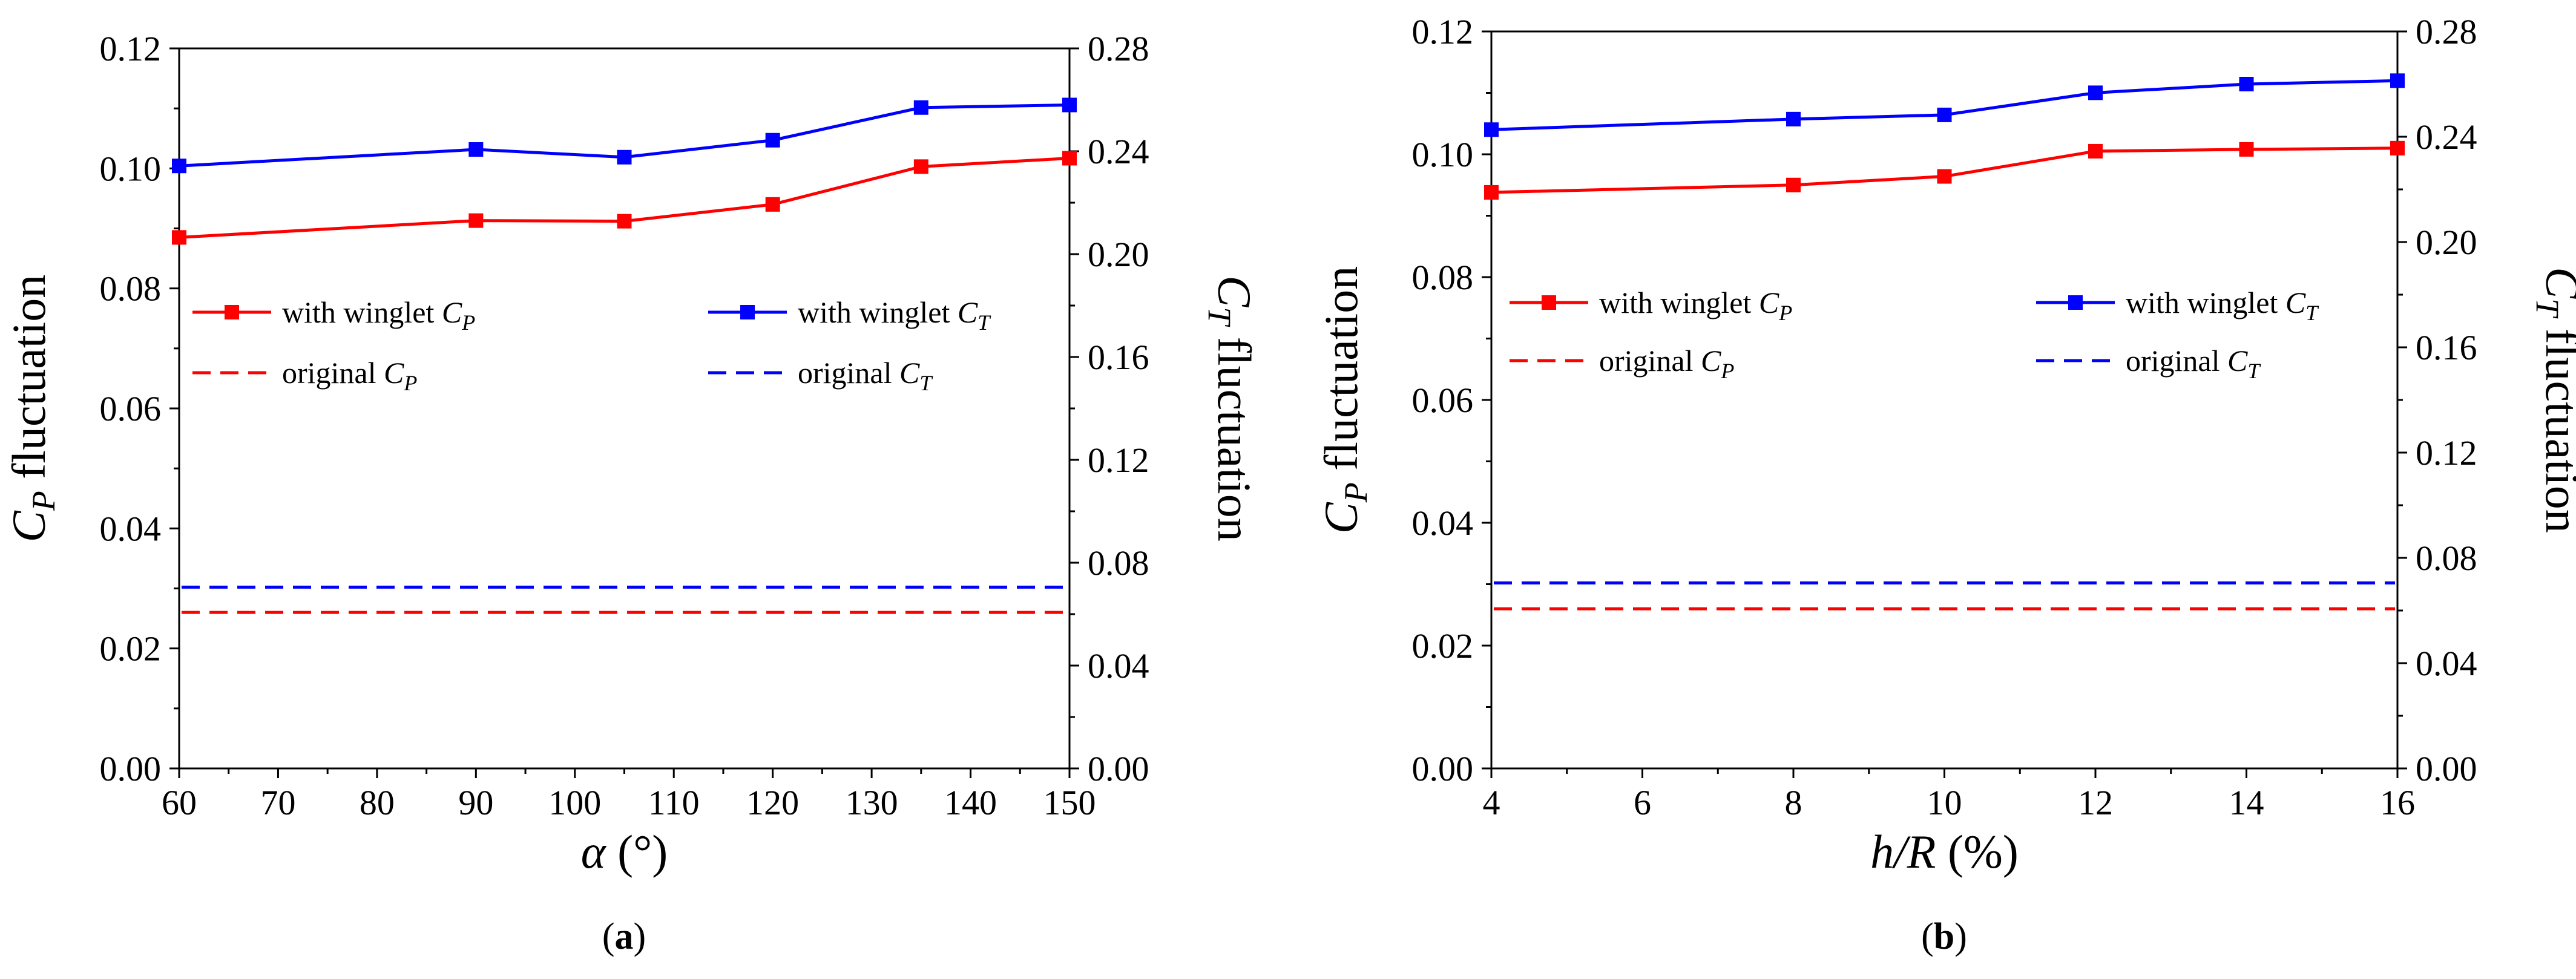 Image resolution: width=2576 pixels, height=979 pixels. Describe the element at coordinates (277, 802) in the screenshot. I see `x-tick-label: 70` at that location.